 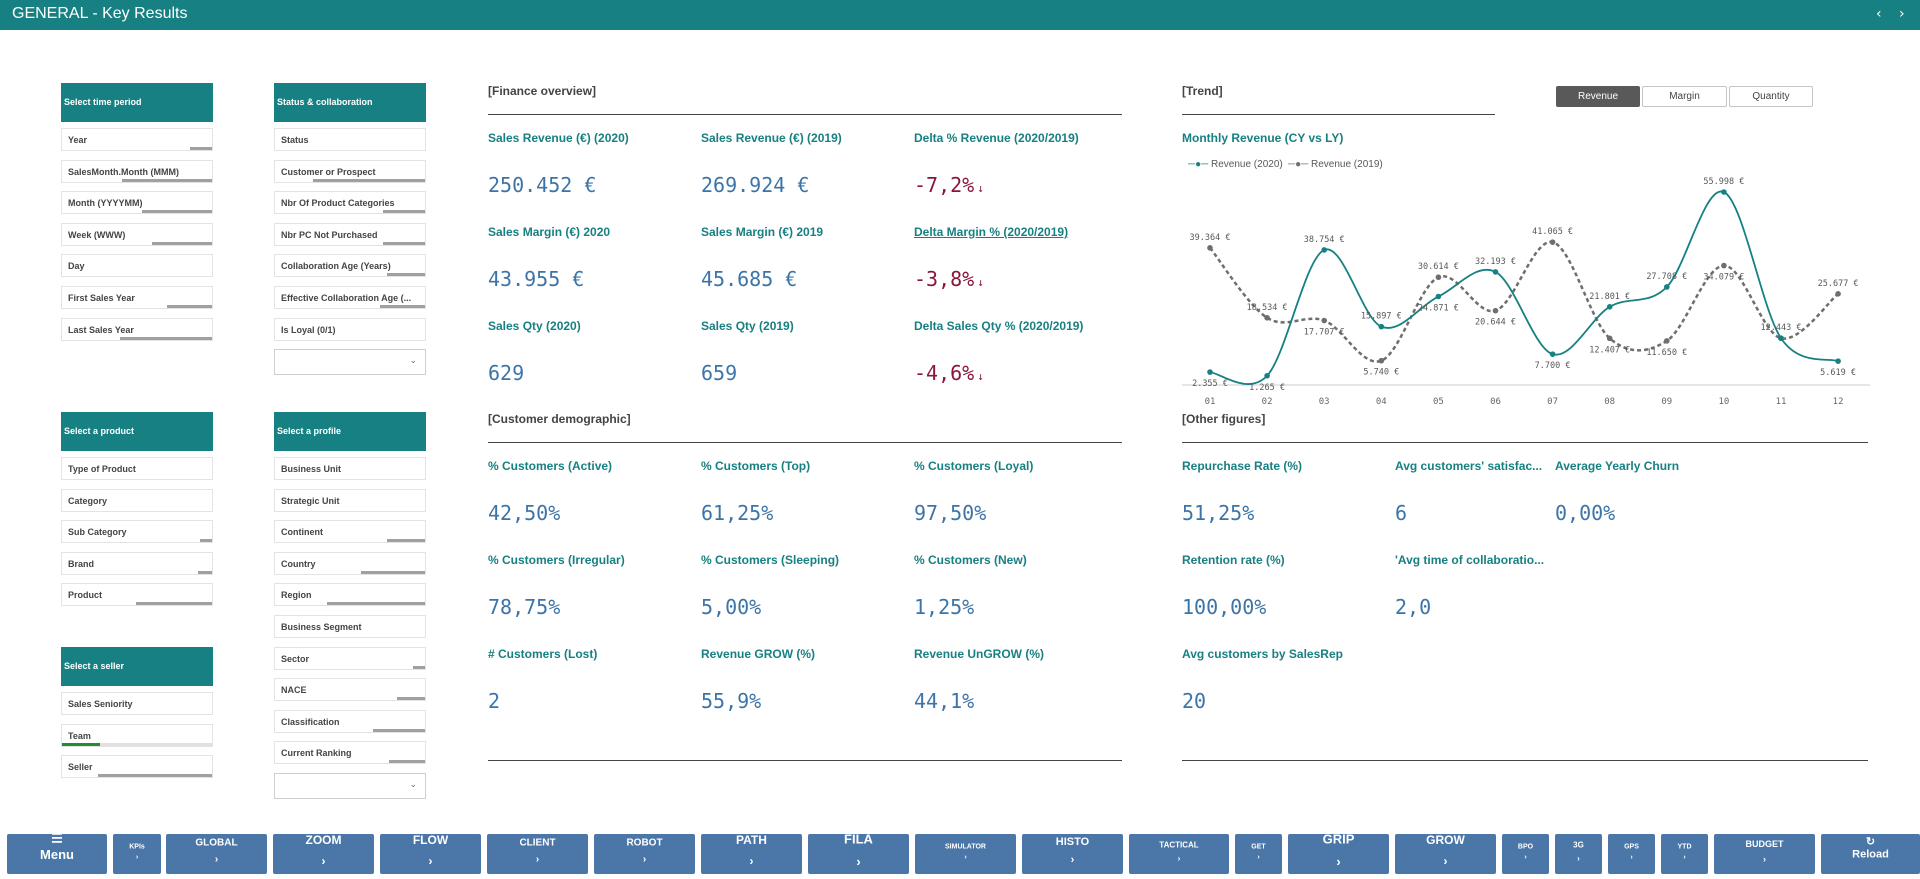 I want to click on filter-strategic-unit: Strategic Unit, so click(x=350, y=500).